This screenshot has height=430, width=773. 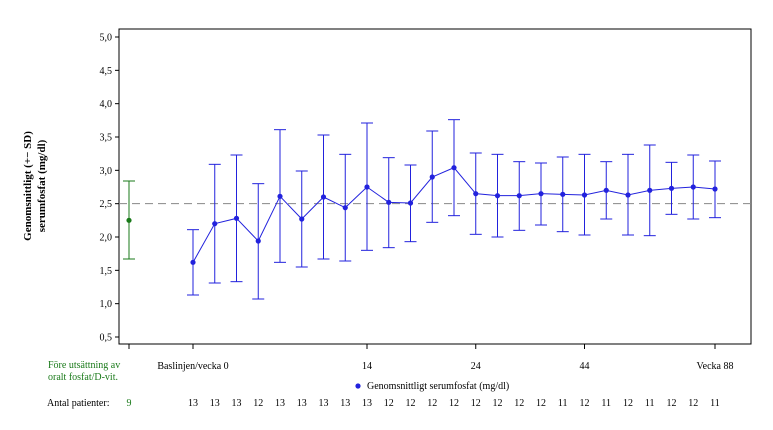 I want to click on pre-treatment-marker, so click(x=129, y=220).